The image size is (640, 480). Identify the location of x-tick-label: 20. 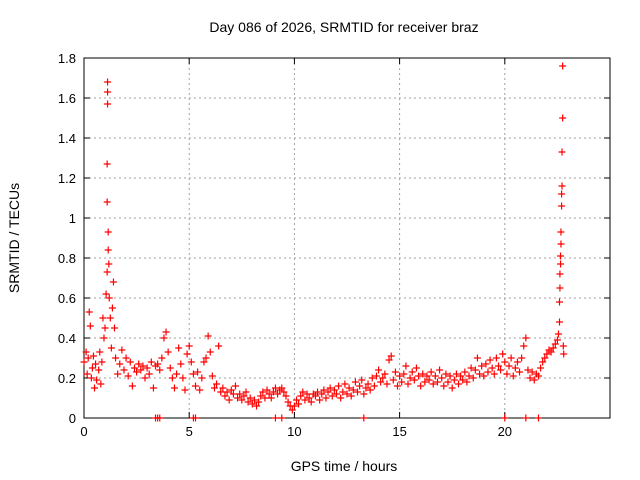
(505, 431).